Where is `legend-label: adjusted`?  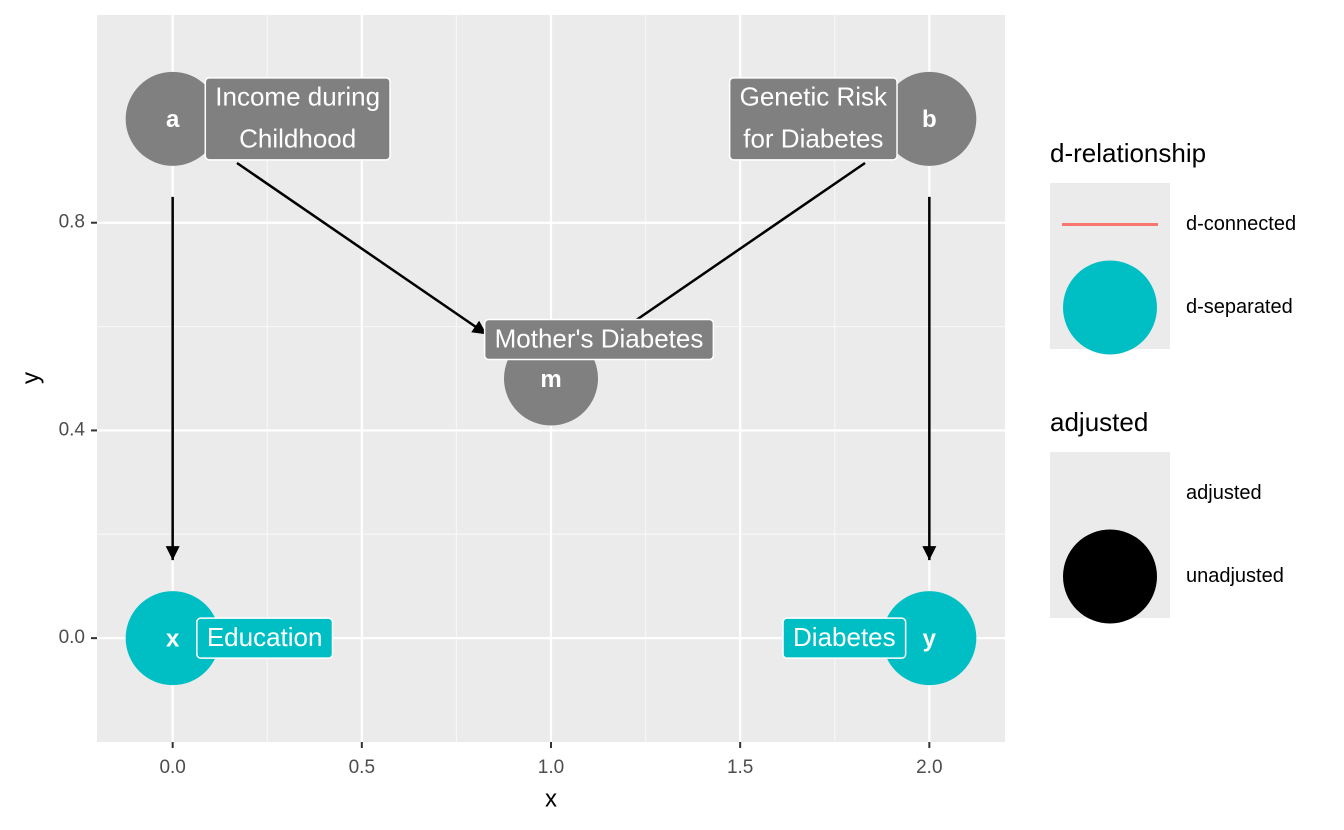 legend-label: adjusted is located at coordinates (1224, 493).